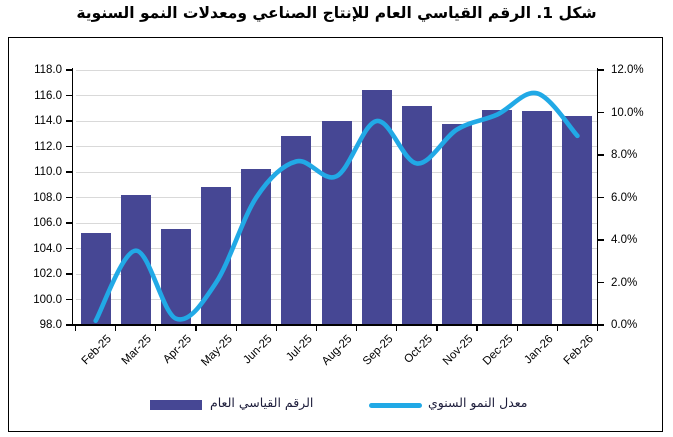 This screenshot has height=437, width=673. I want to click on right-axis-label: 10.0%, so click(627, 112).